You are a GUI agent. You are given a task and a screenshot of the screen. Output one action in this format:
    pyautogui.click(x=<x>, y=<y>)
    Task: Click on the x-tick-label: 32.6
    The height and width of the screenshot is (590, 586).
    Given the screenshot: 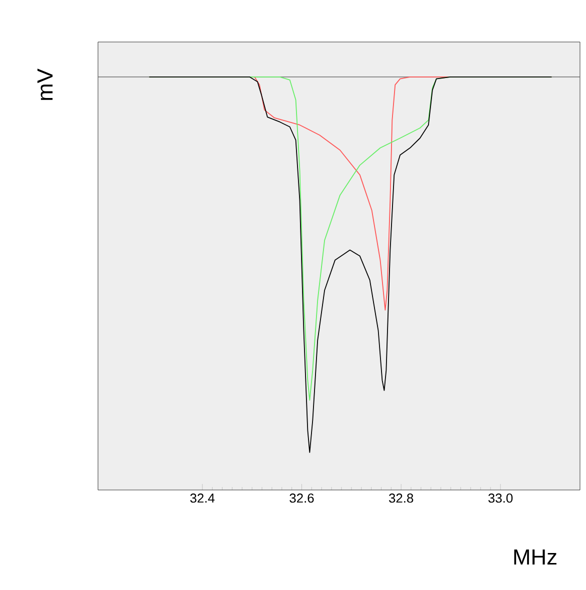 What is the action you would take?
    pyautogui.click(x=302, y=498)
    